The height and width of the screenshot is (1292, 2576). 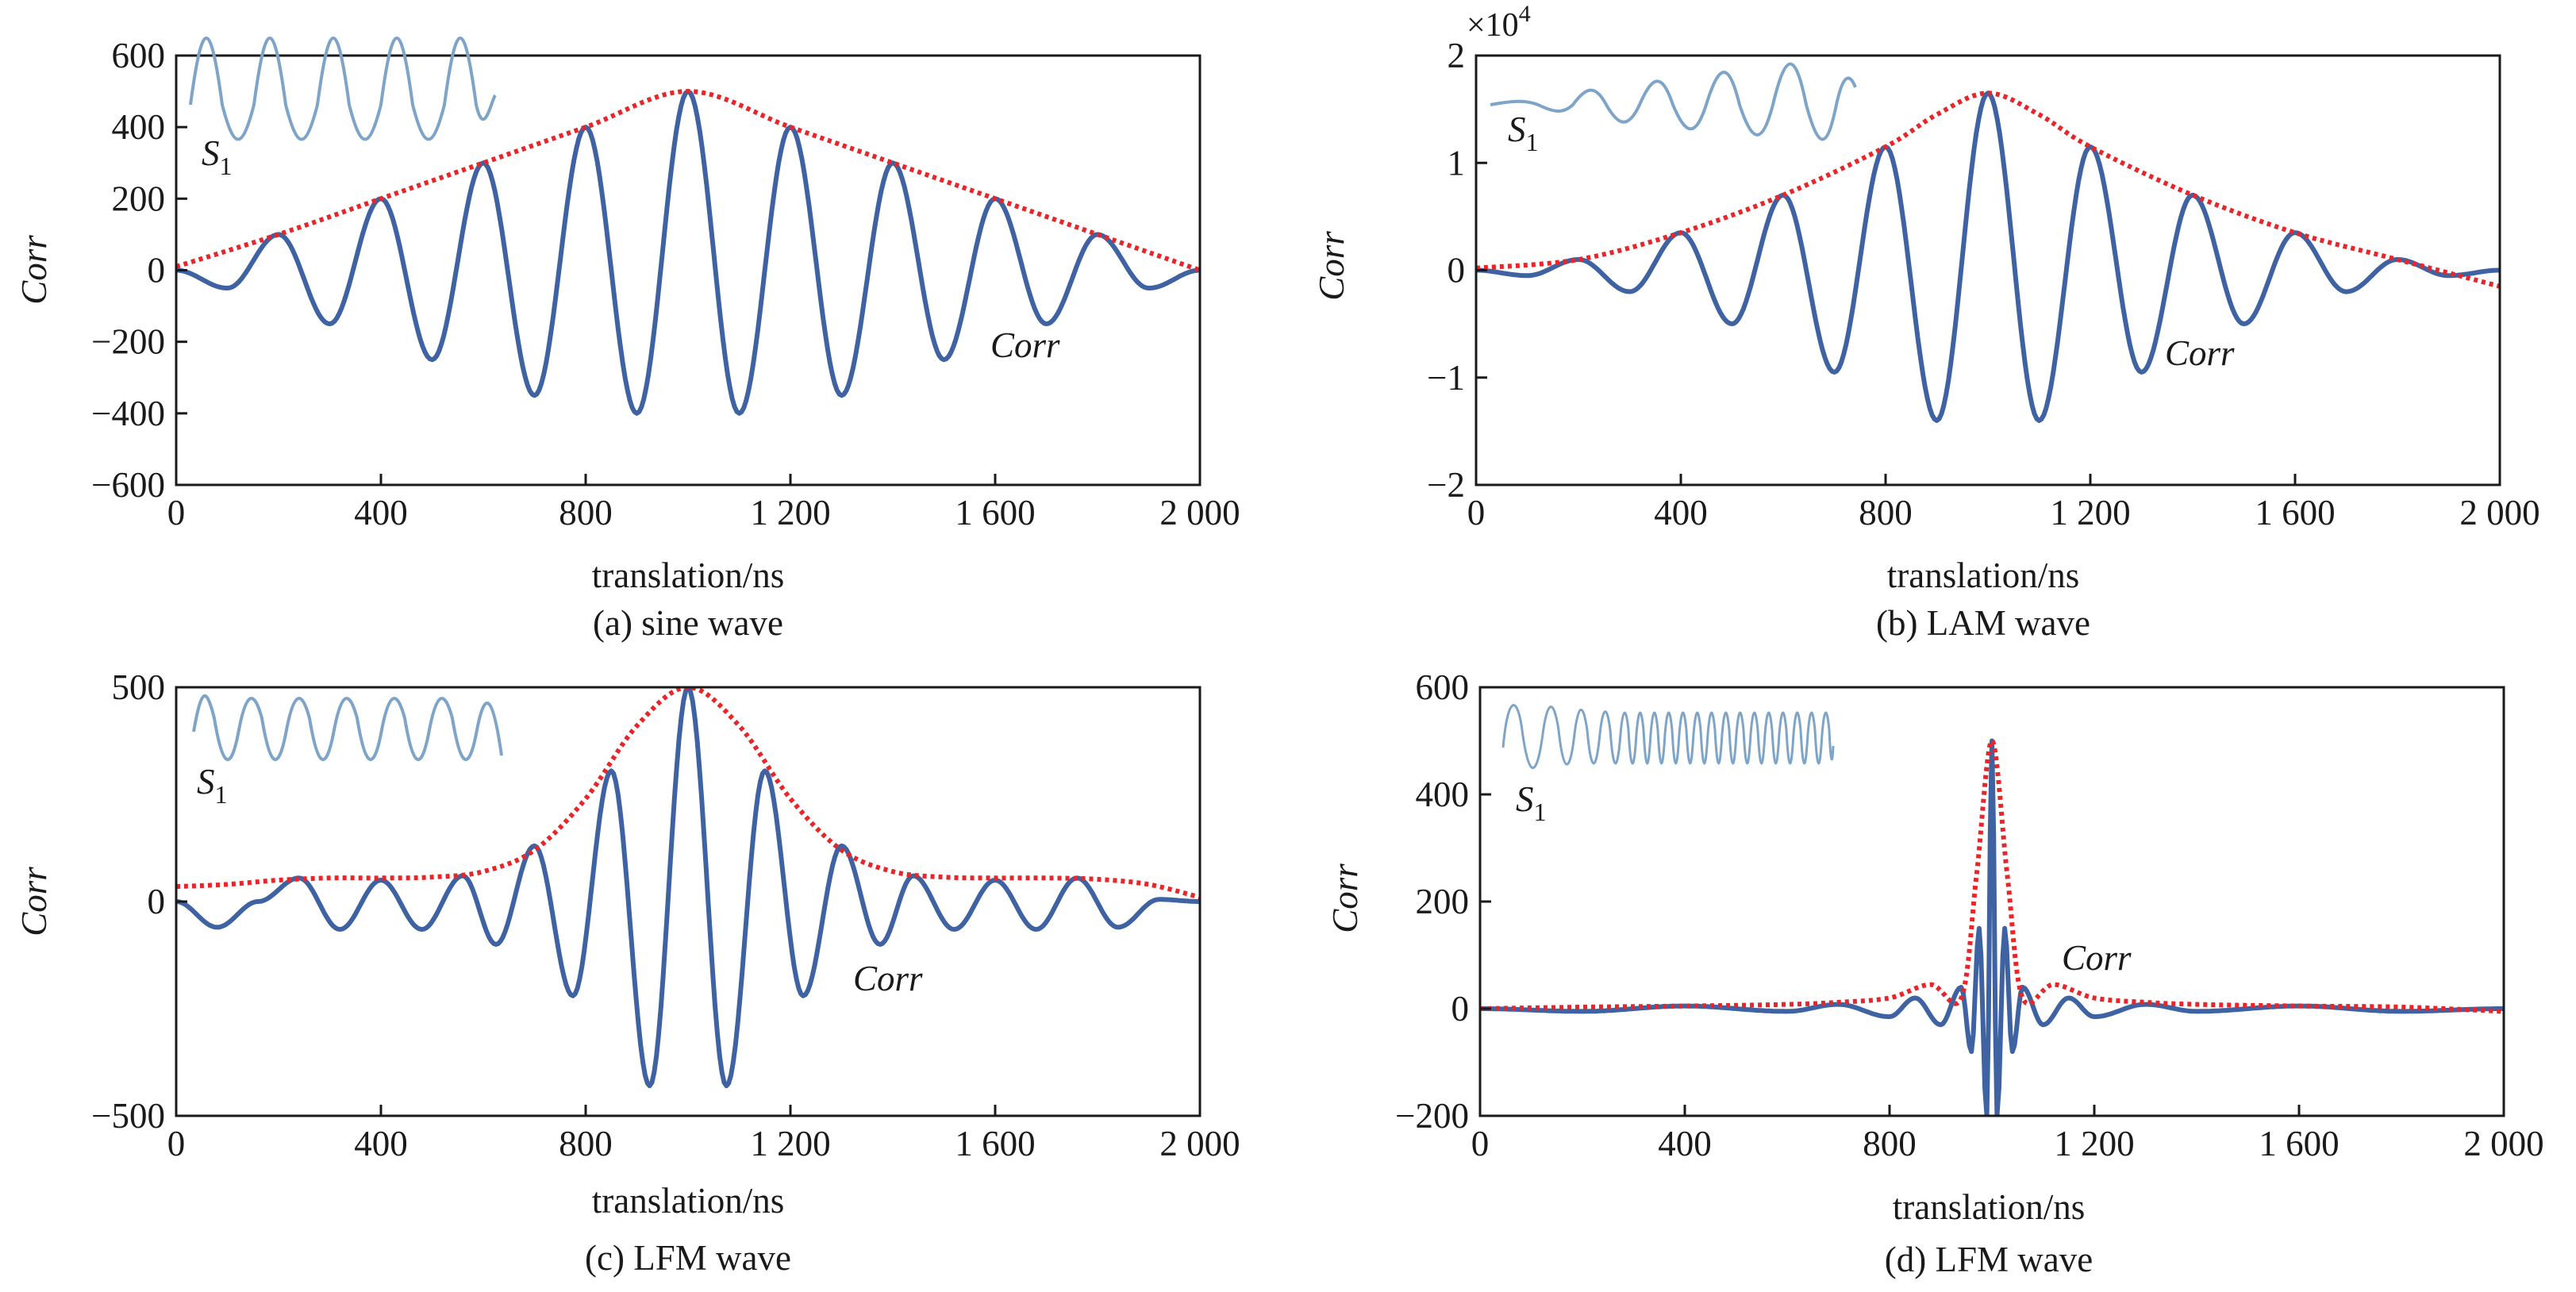 What do you see at coordinates (139, 198) in the screenshot?
I see `panel-a-y-tick-label: 200` at bounding box center [139, 198].